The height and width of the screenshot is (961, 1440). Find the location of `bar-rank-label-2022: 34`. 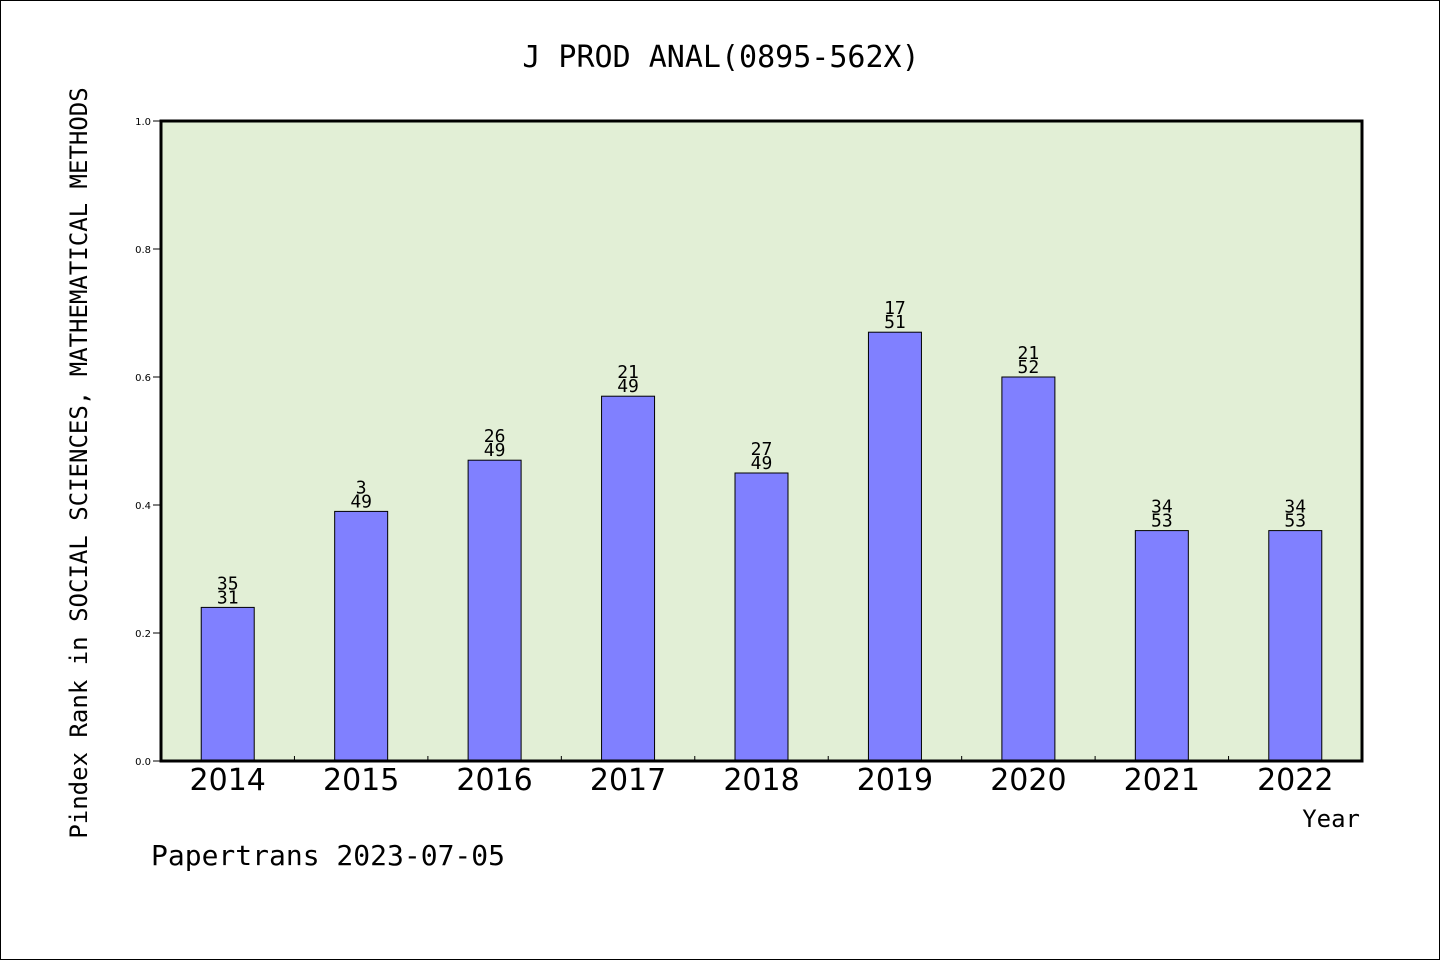

bar-rank-label-2022: 34 is located at coordinates (1295, 507).